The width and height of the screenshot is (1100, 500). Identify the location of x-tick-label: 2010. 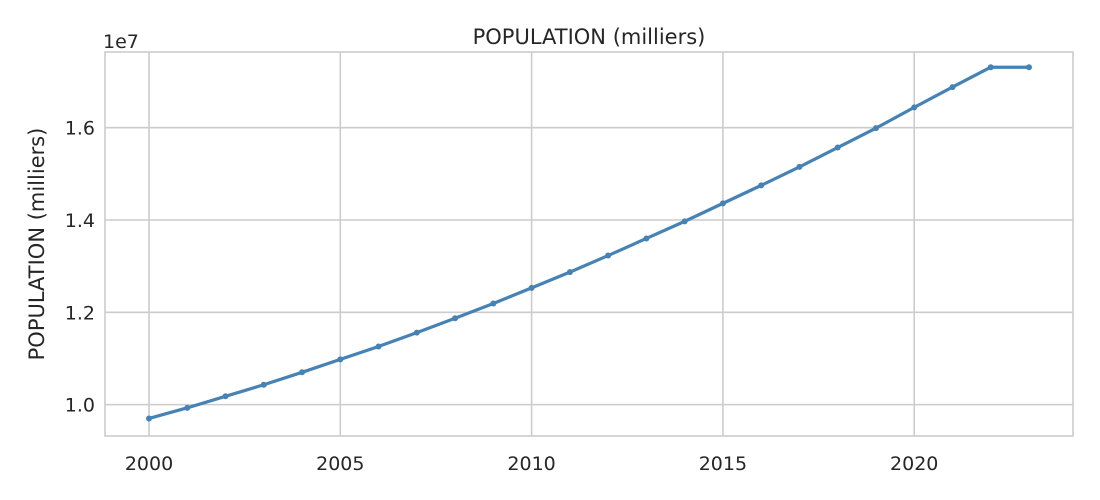
(531, 464).